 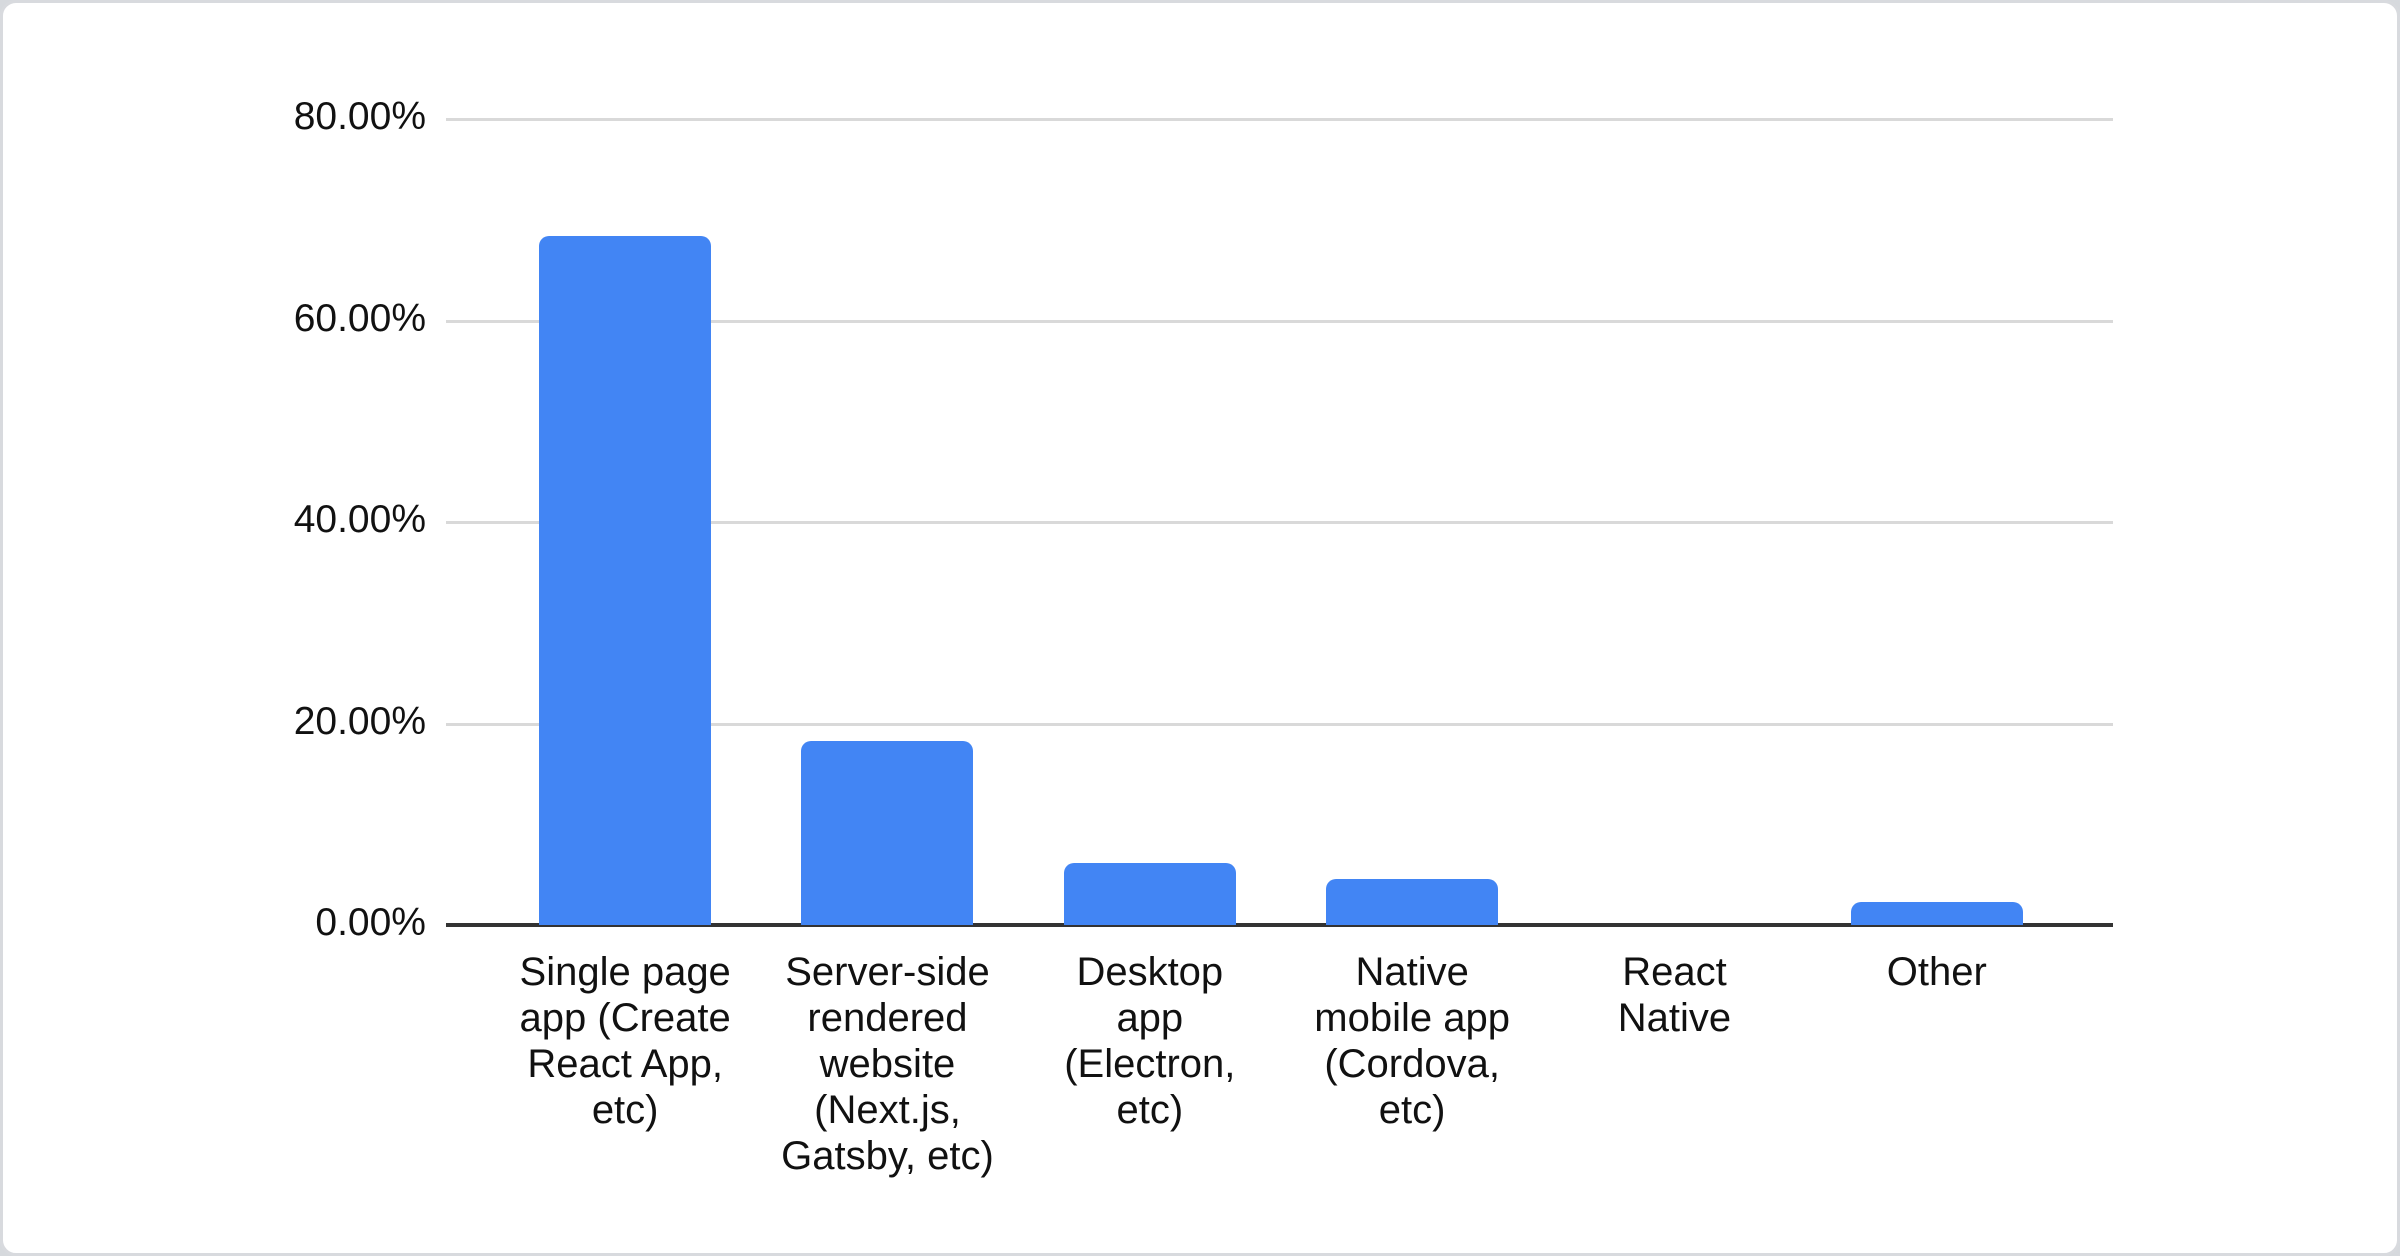 I want to click on x-category-label-3: Desktop app (Electron, etc), so click(x=1150, y=1041).